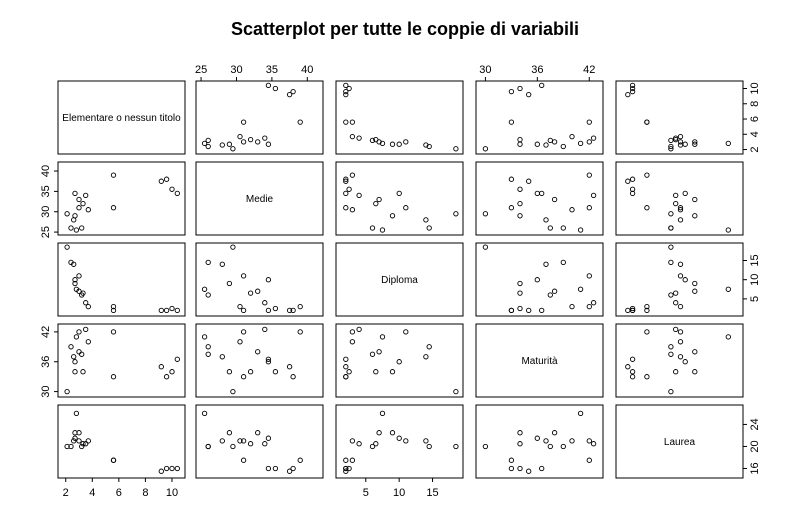 Image resolution: width=799 pixels, height=532 pixels. What do you see at coordinates (121, 198) in the screenshot?
I see `panel-r2-c1` at bounding box center [121, 198].